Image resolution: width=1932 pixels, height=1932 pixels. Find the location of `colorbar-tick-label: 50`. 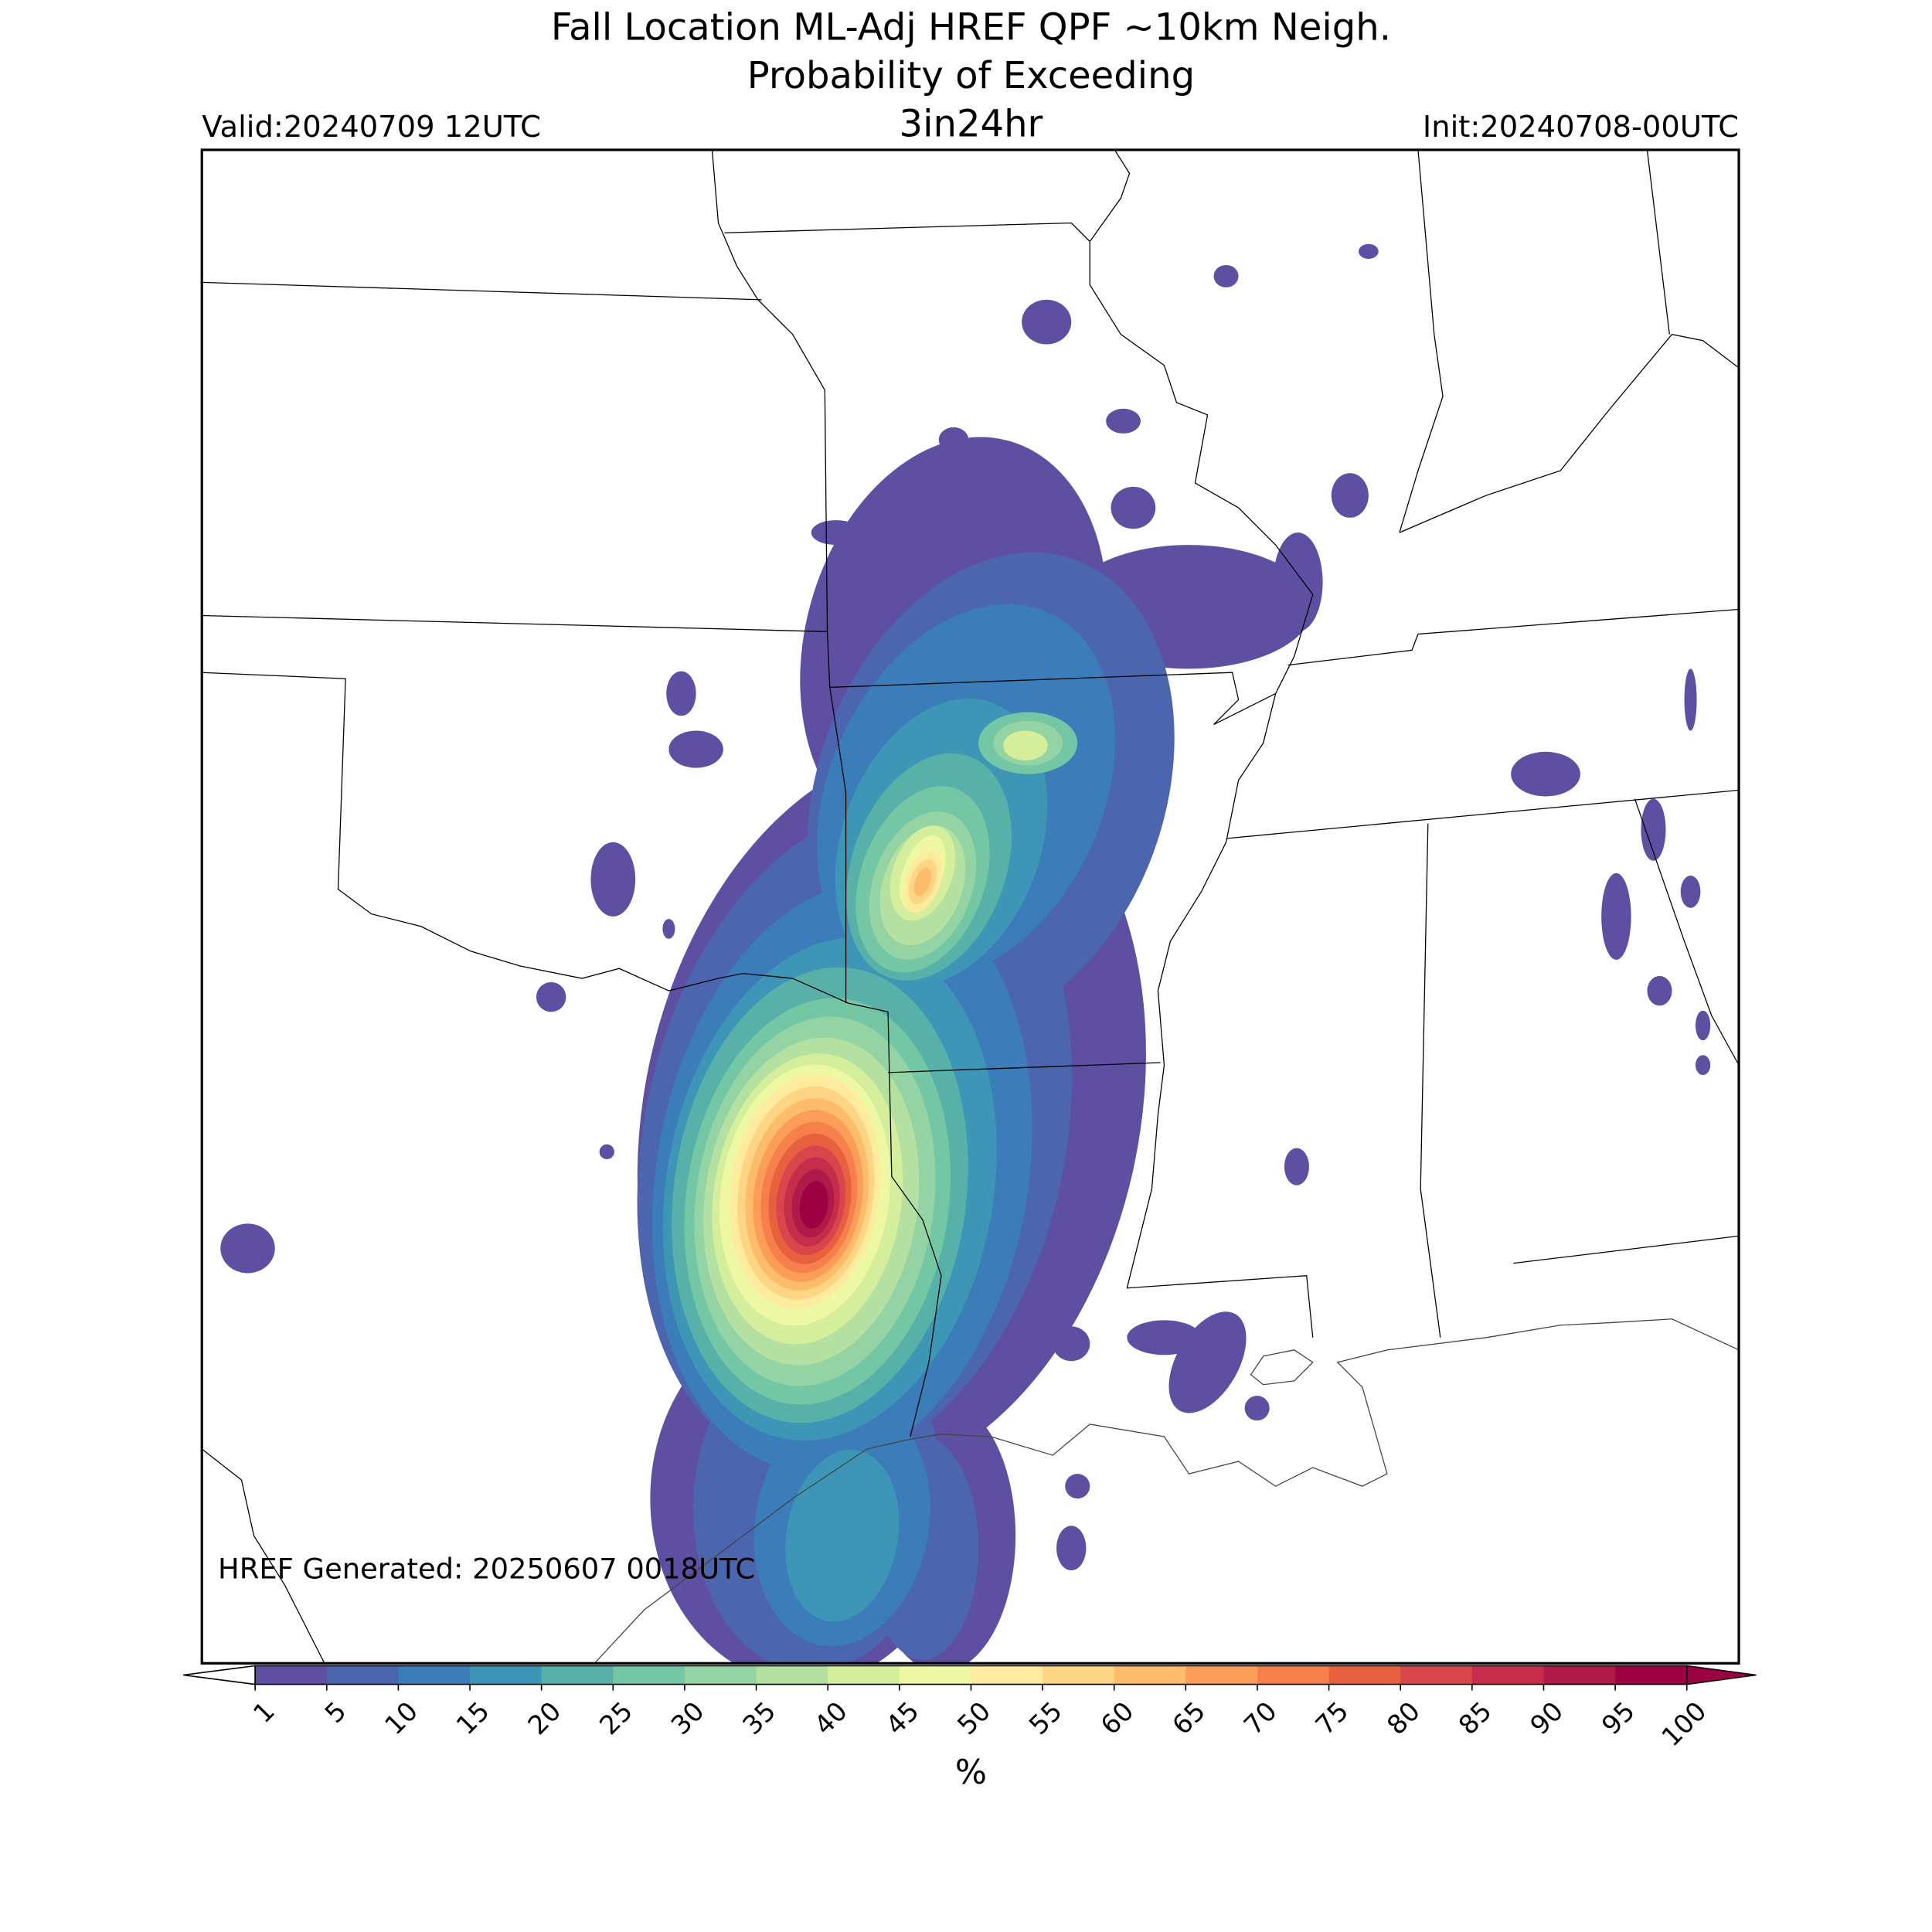

colorbar-tick-label: 50 is located at coordinates (974, 1718).